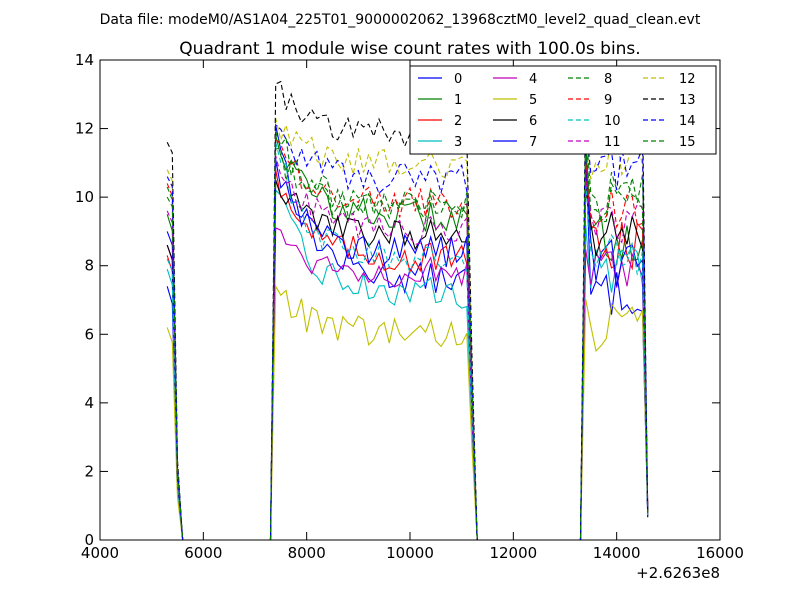 The width and height of the screenshot is (800, 600). Describe the element at coordinates (100, 553) in the screenshot. I see `x-tick-label: 4000` at that location.